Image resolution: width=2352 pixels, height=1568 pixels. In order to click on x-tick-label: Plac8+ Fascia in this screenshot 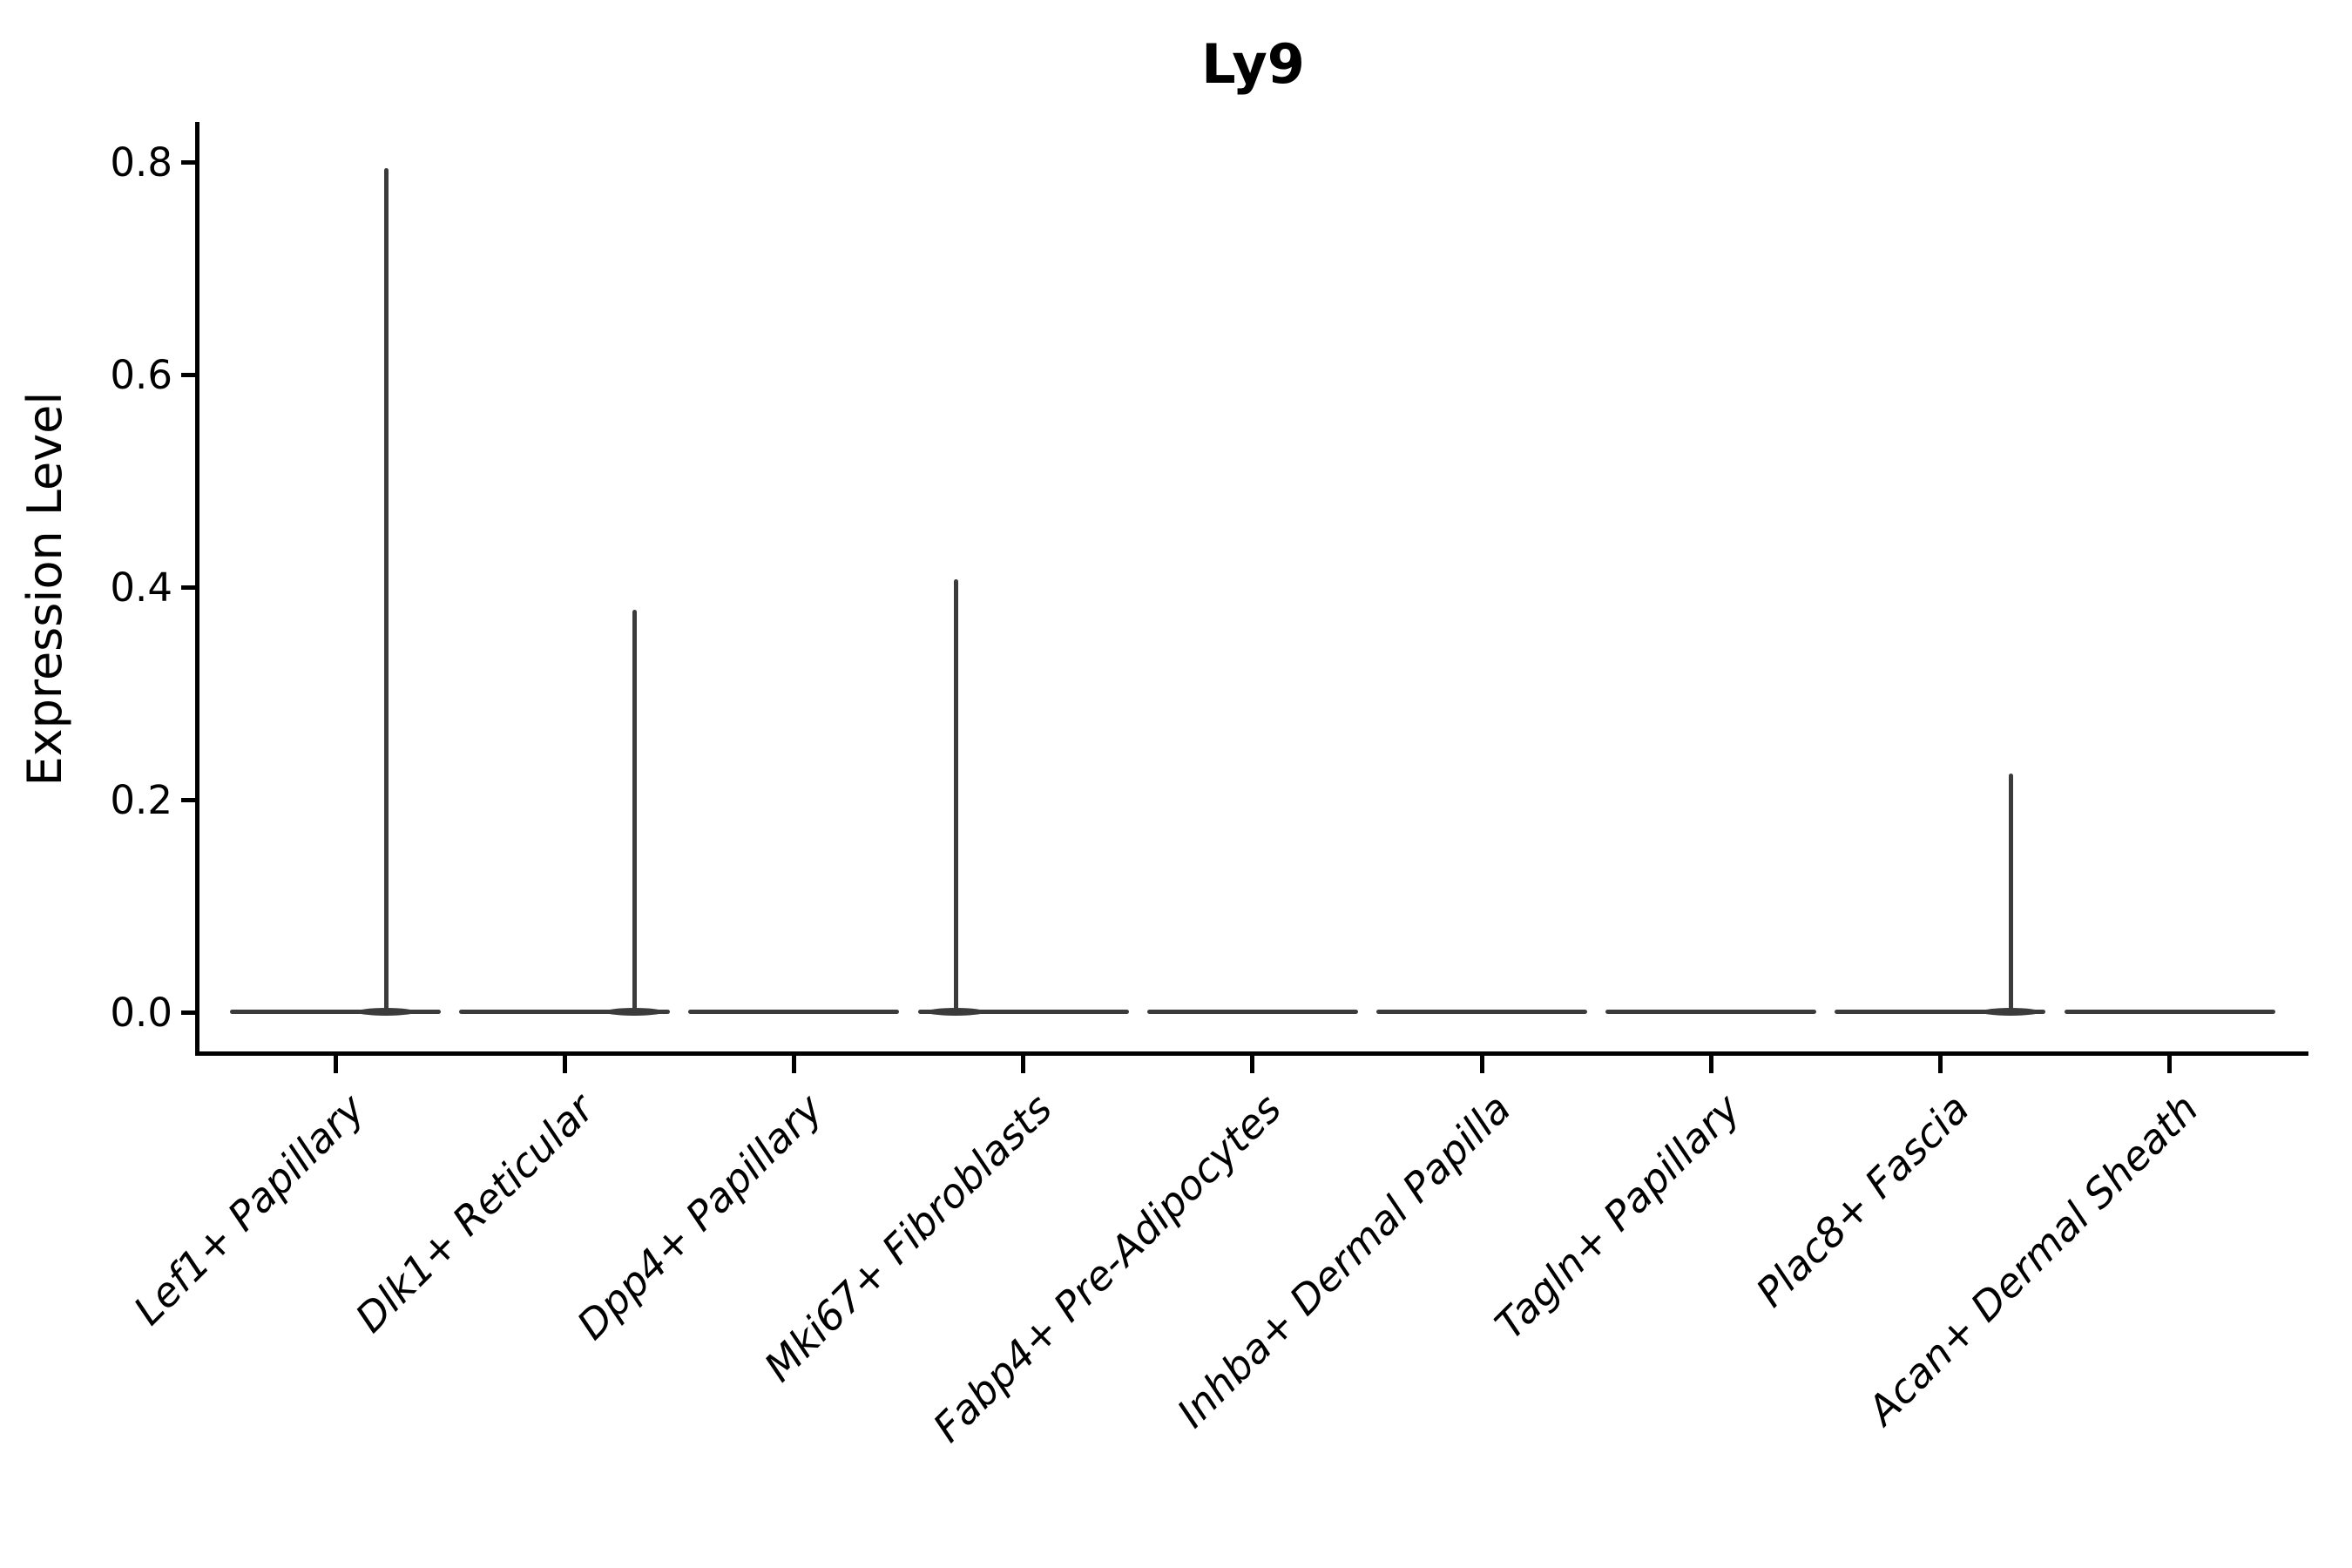, I will do `click(1863, 1201)`.